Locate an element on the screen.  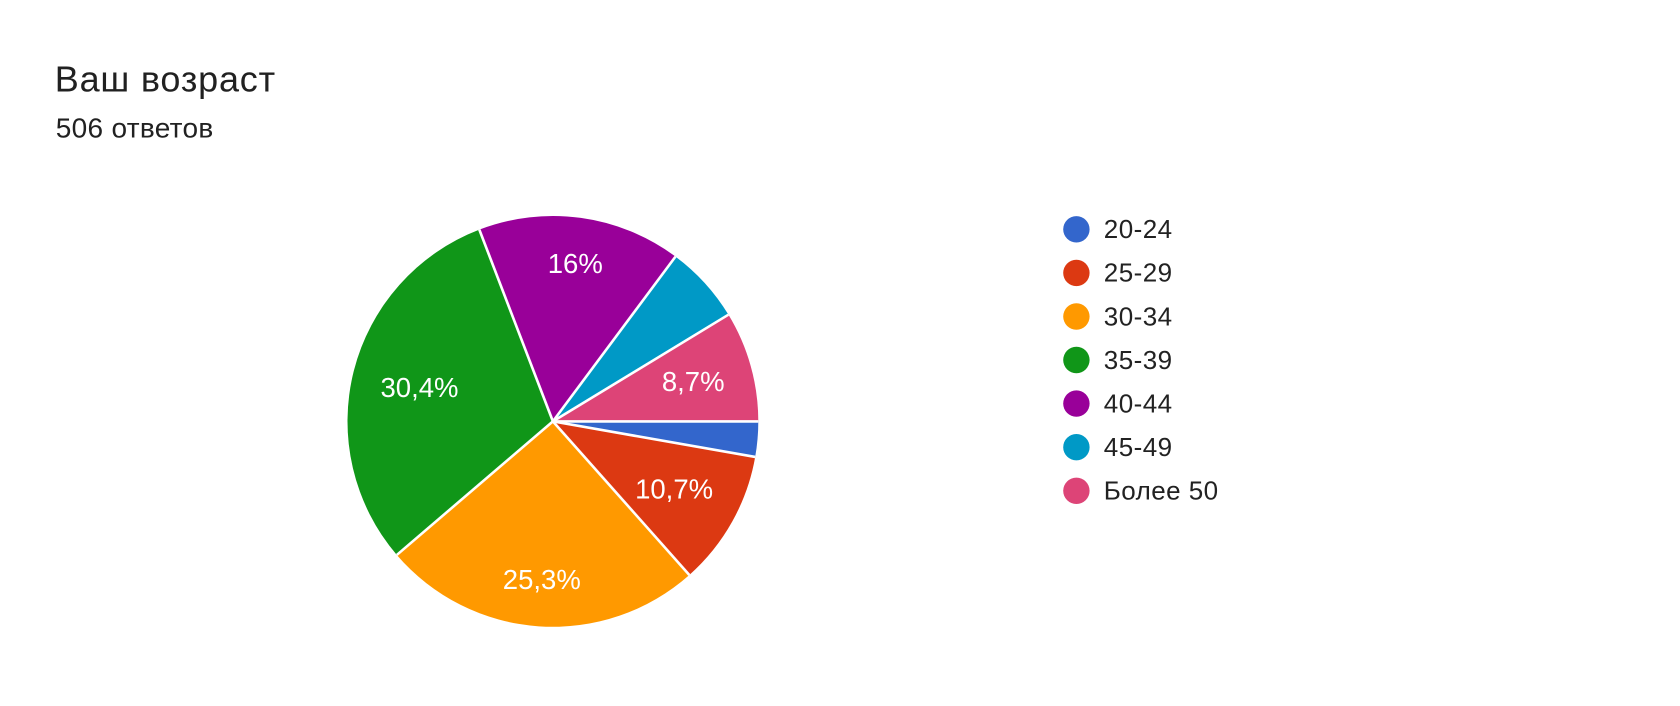
svg-text: 20-24 is located at coordinates (1138, 229).